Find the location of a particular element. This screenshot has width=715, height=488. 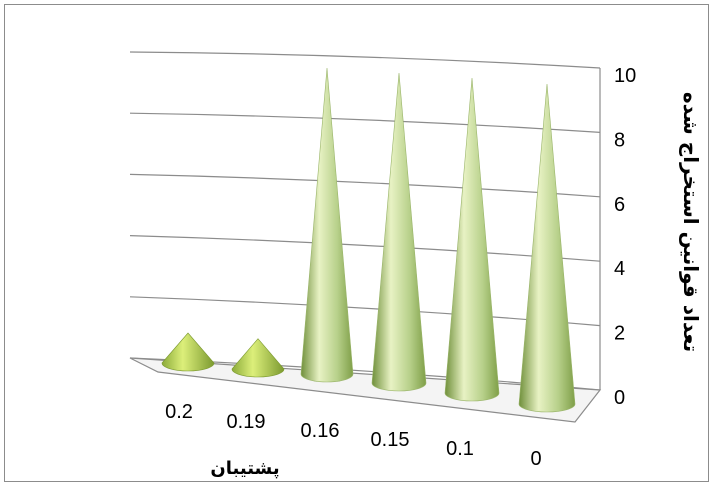

y-axis-title: تعداد قوانین استخراج شده is located at coordinates (691, 222).